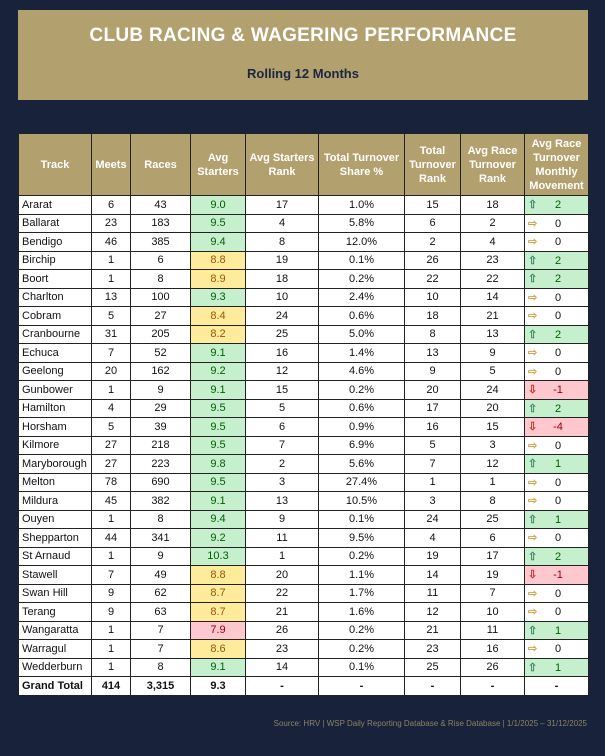 The image size is (605, 756). What do you see at coordinates (432, 667) in the screenshot?
I see `turnover-rank-cell: 25` at bounding box center [432, 667].